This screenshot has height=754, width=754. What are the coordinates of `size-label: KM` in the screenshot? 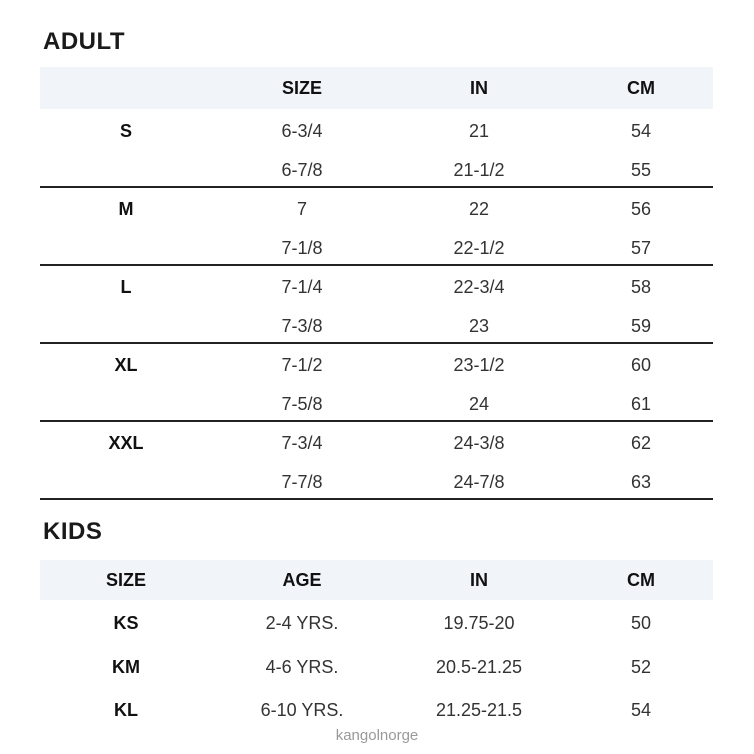 It's located at (126, 666).